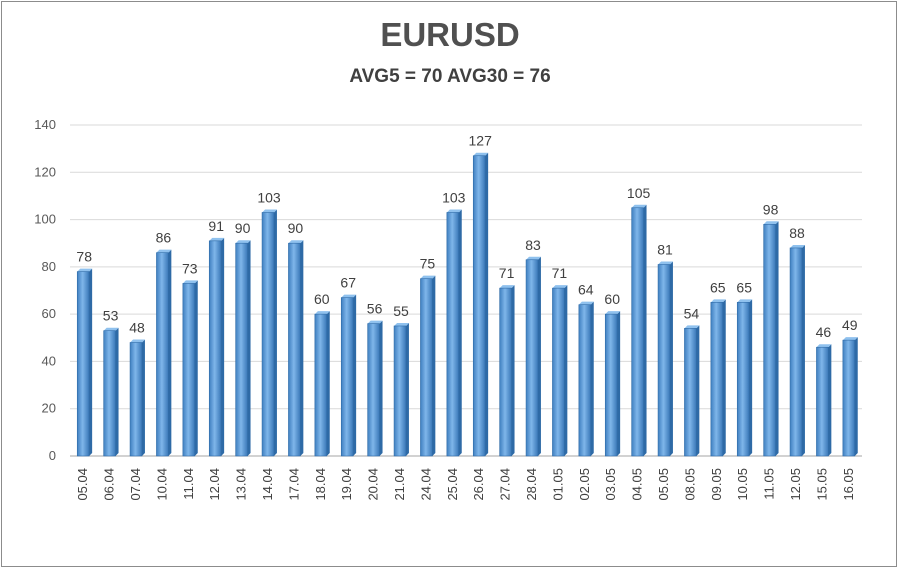 The width and height of the screenshot is (900, 570). Describe the element at coordinates (557, 484) in the screenshot. I see `x-tick-label: 01.05` at that location.